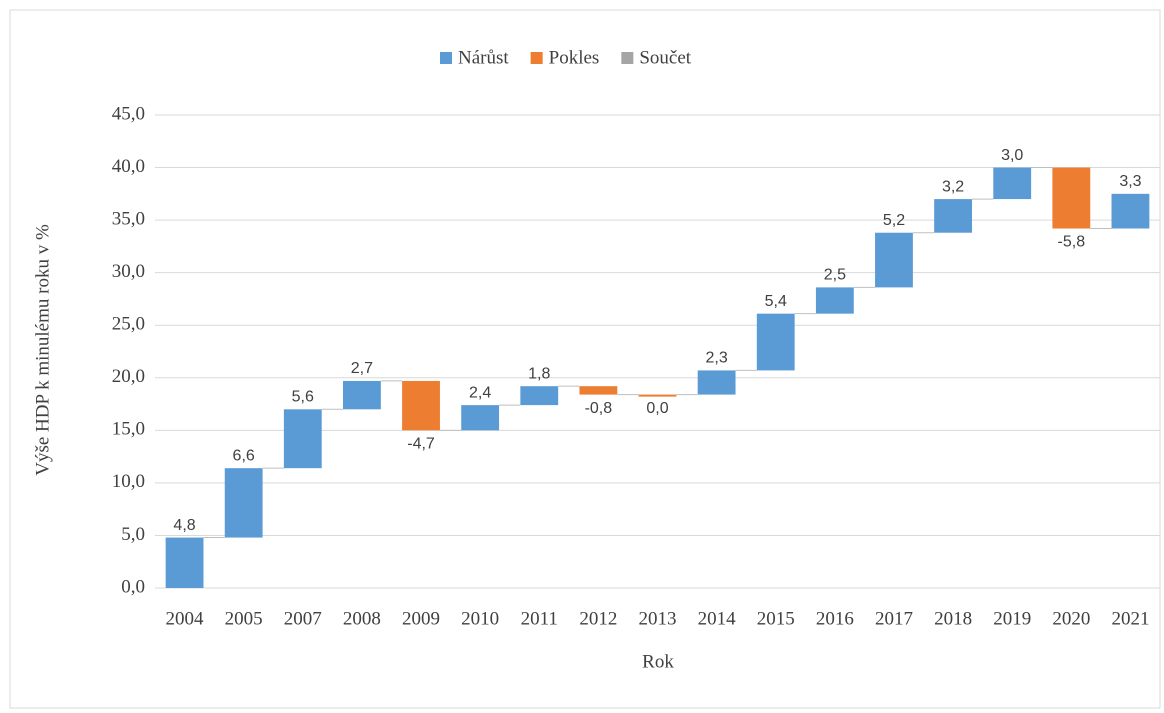  Describe the element at coordinates (776, 618) in the screenshot. I see `x-tick-label: 2015` at that location.